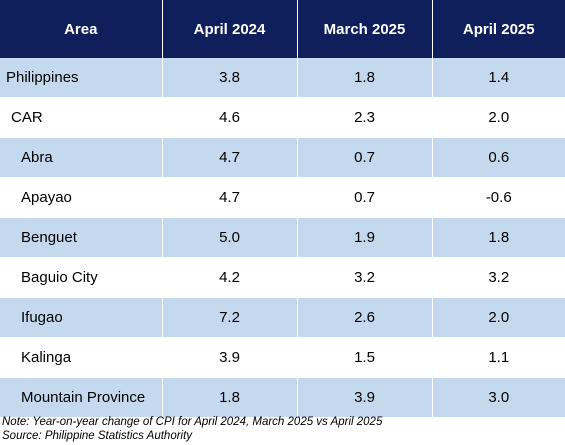 The width and height of the screenshot is (565, 445). Describe the element at coordinates (498, 78) in the screenshot. I see `value-cell-april-2025: 1.4` at that location.